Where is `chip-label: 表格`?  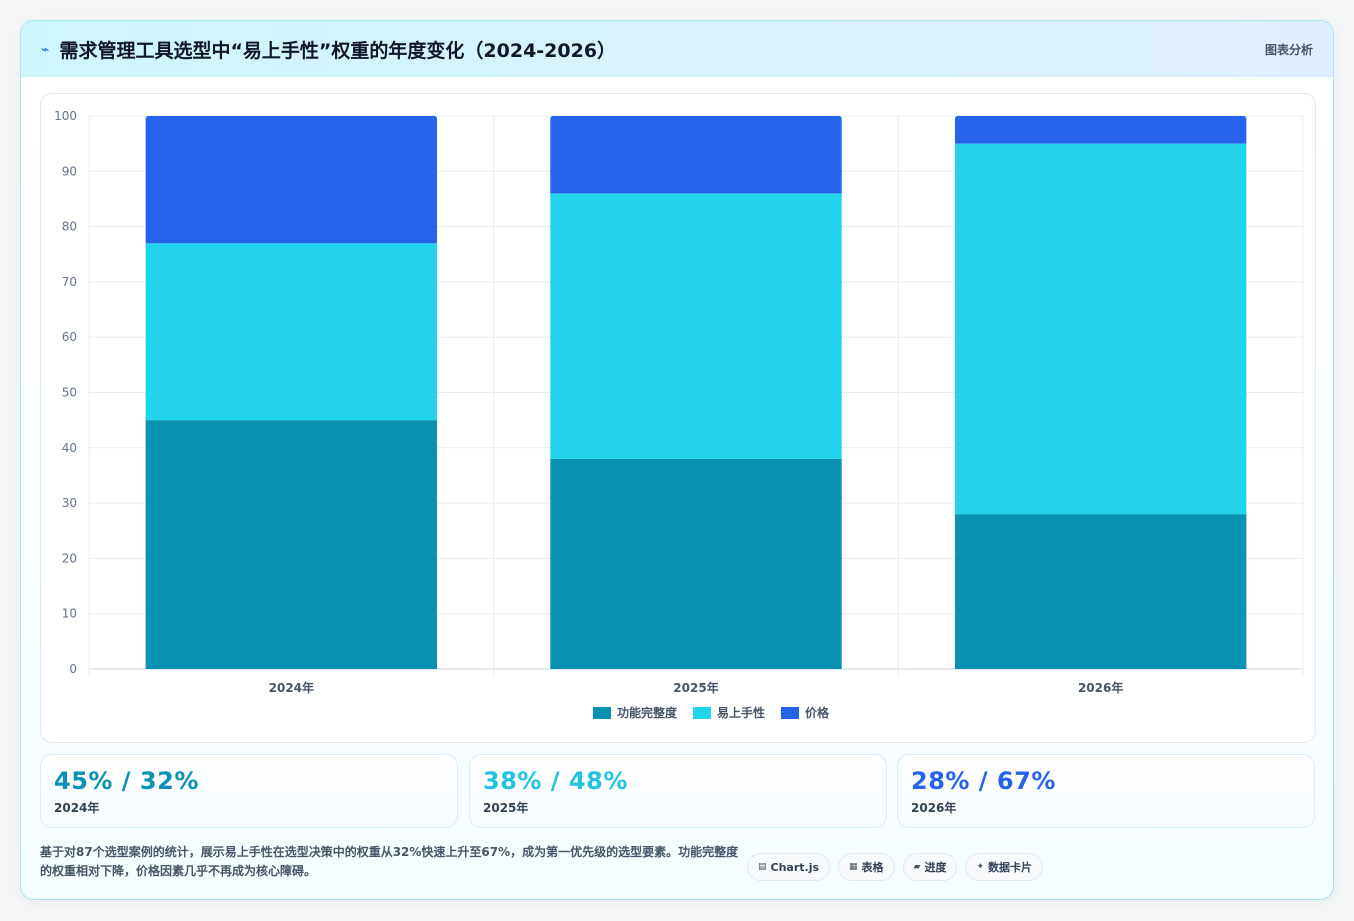
chip-label: 表格 is located at coordinates (873, 867).